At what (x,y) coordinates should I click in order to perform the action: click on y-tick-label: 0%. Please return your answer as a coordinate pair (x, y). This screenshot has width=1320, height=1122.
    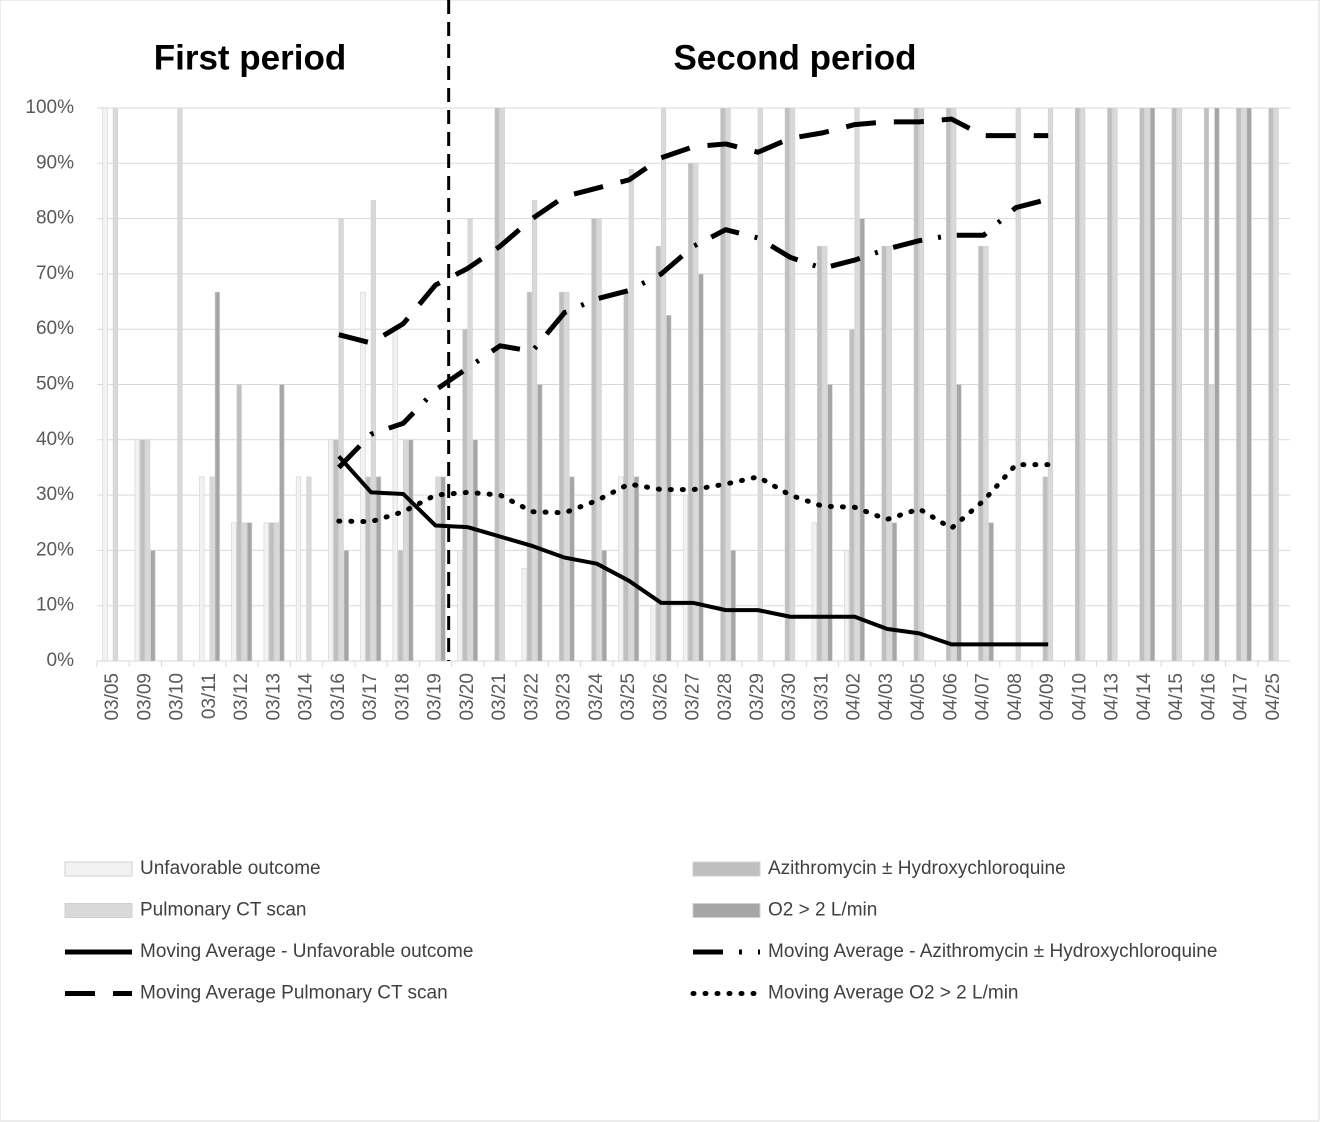
    Looking at the image, I should click on (61, 660).